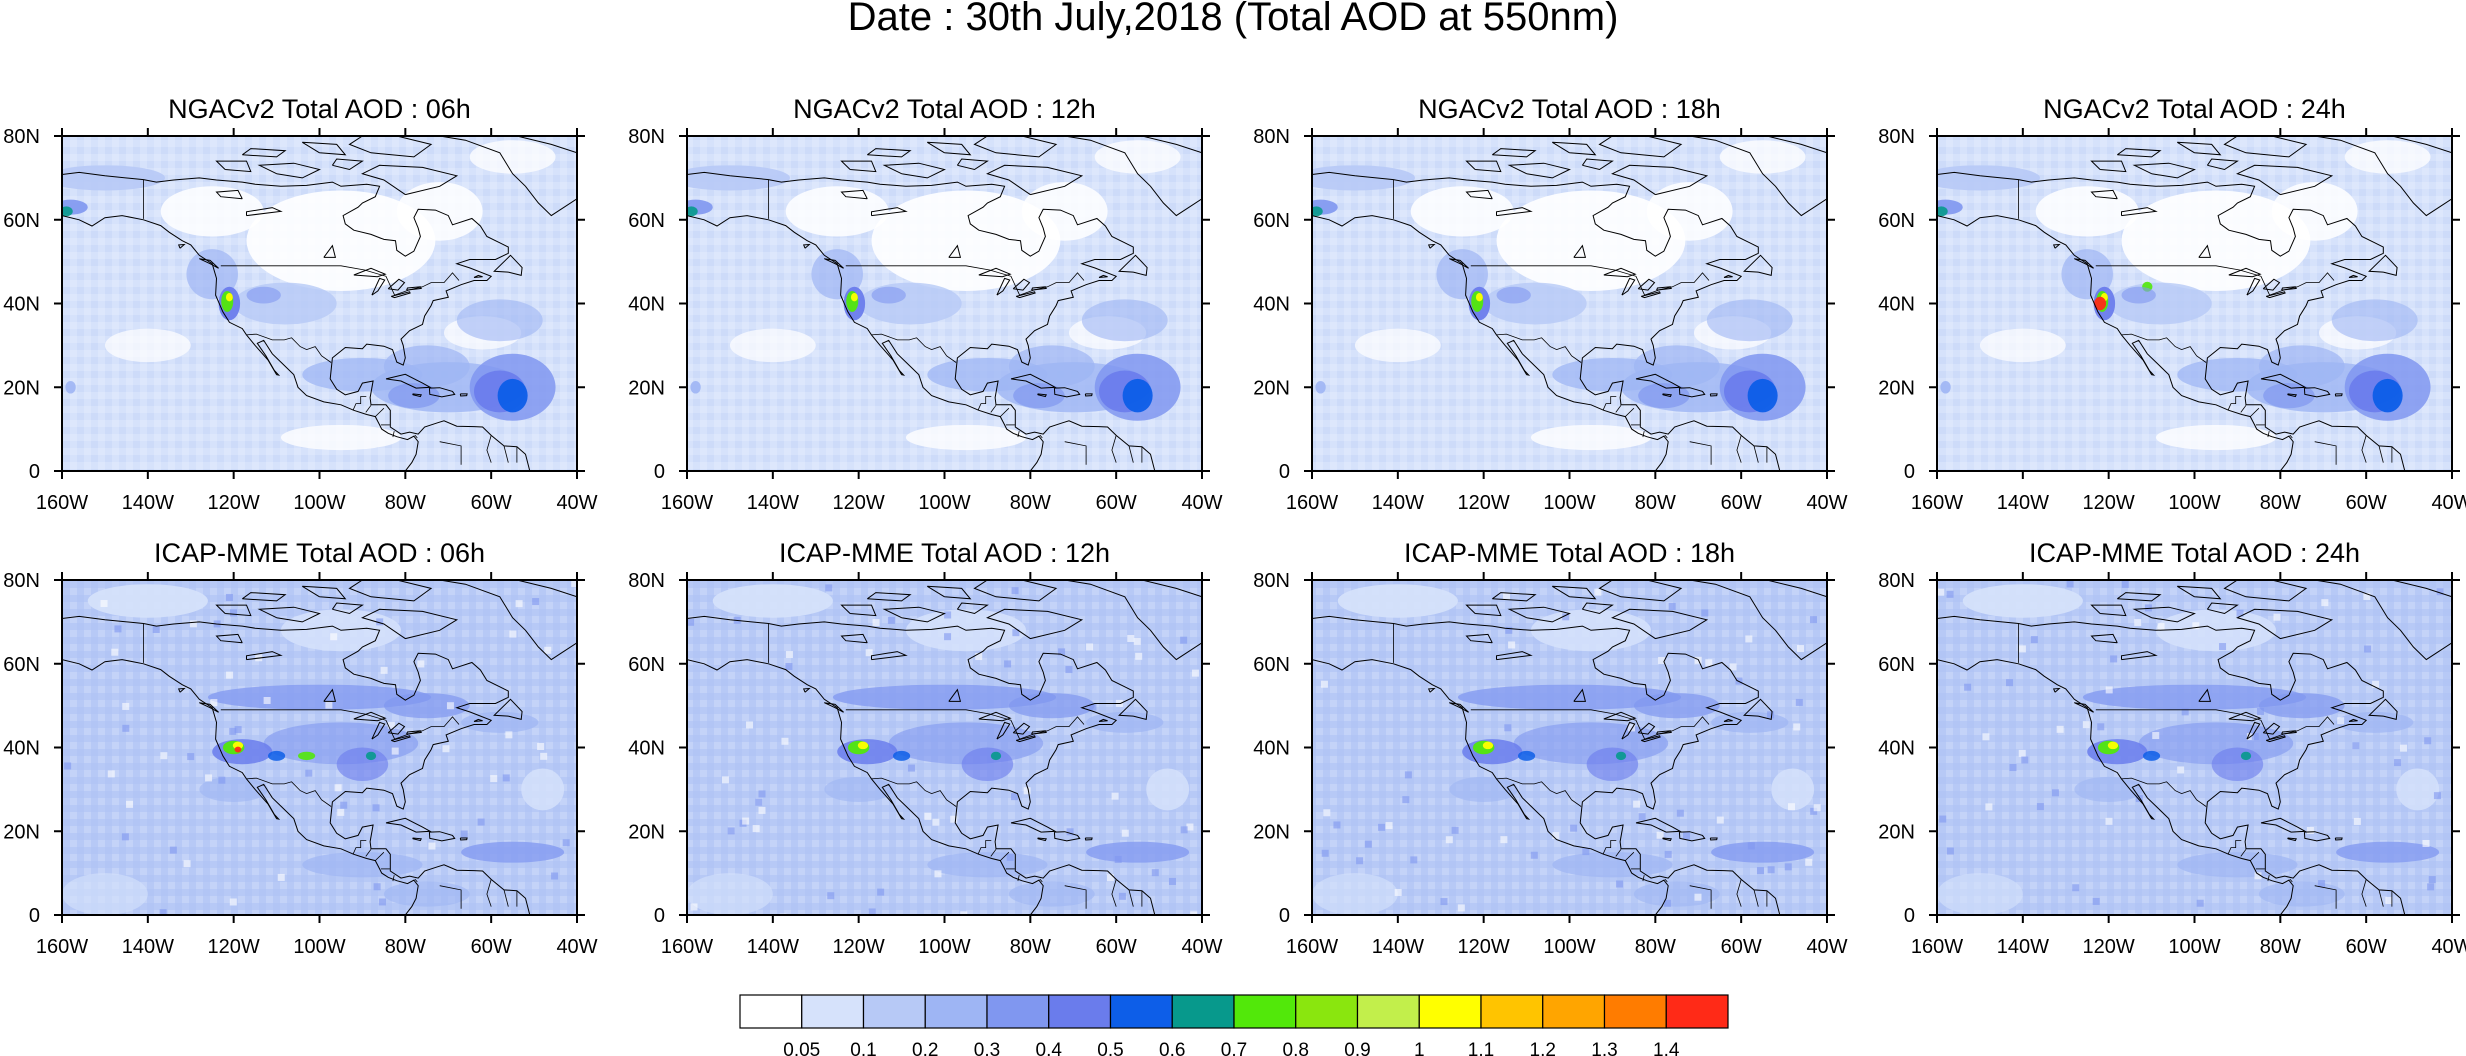 This screenshot has height=1056, width=2466. What do you see at coordinates (863, 1048) in the screenshot?
I see `colorbar-label: 0.1` at bounding box center [863, 1048].